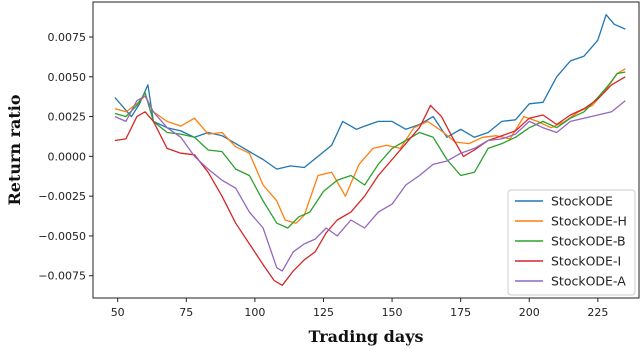 This screenshot has width=642, height=354. I want to click on legend-box, so click(571, 242).